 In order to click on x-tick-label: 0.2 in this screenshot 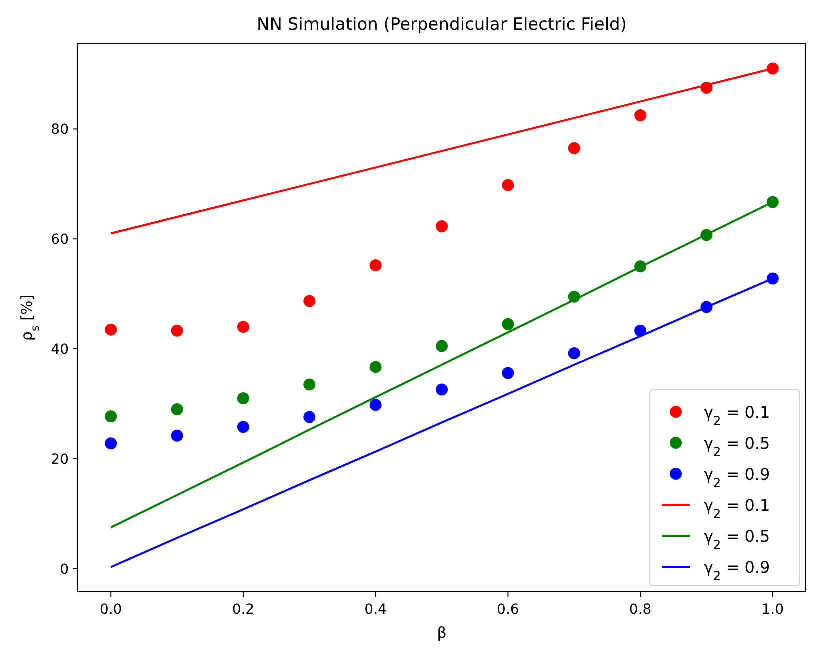, I will do `click(243, 610)`.